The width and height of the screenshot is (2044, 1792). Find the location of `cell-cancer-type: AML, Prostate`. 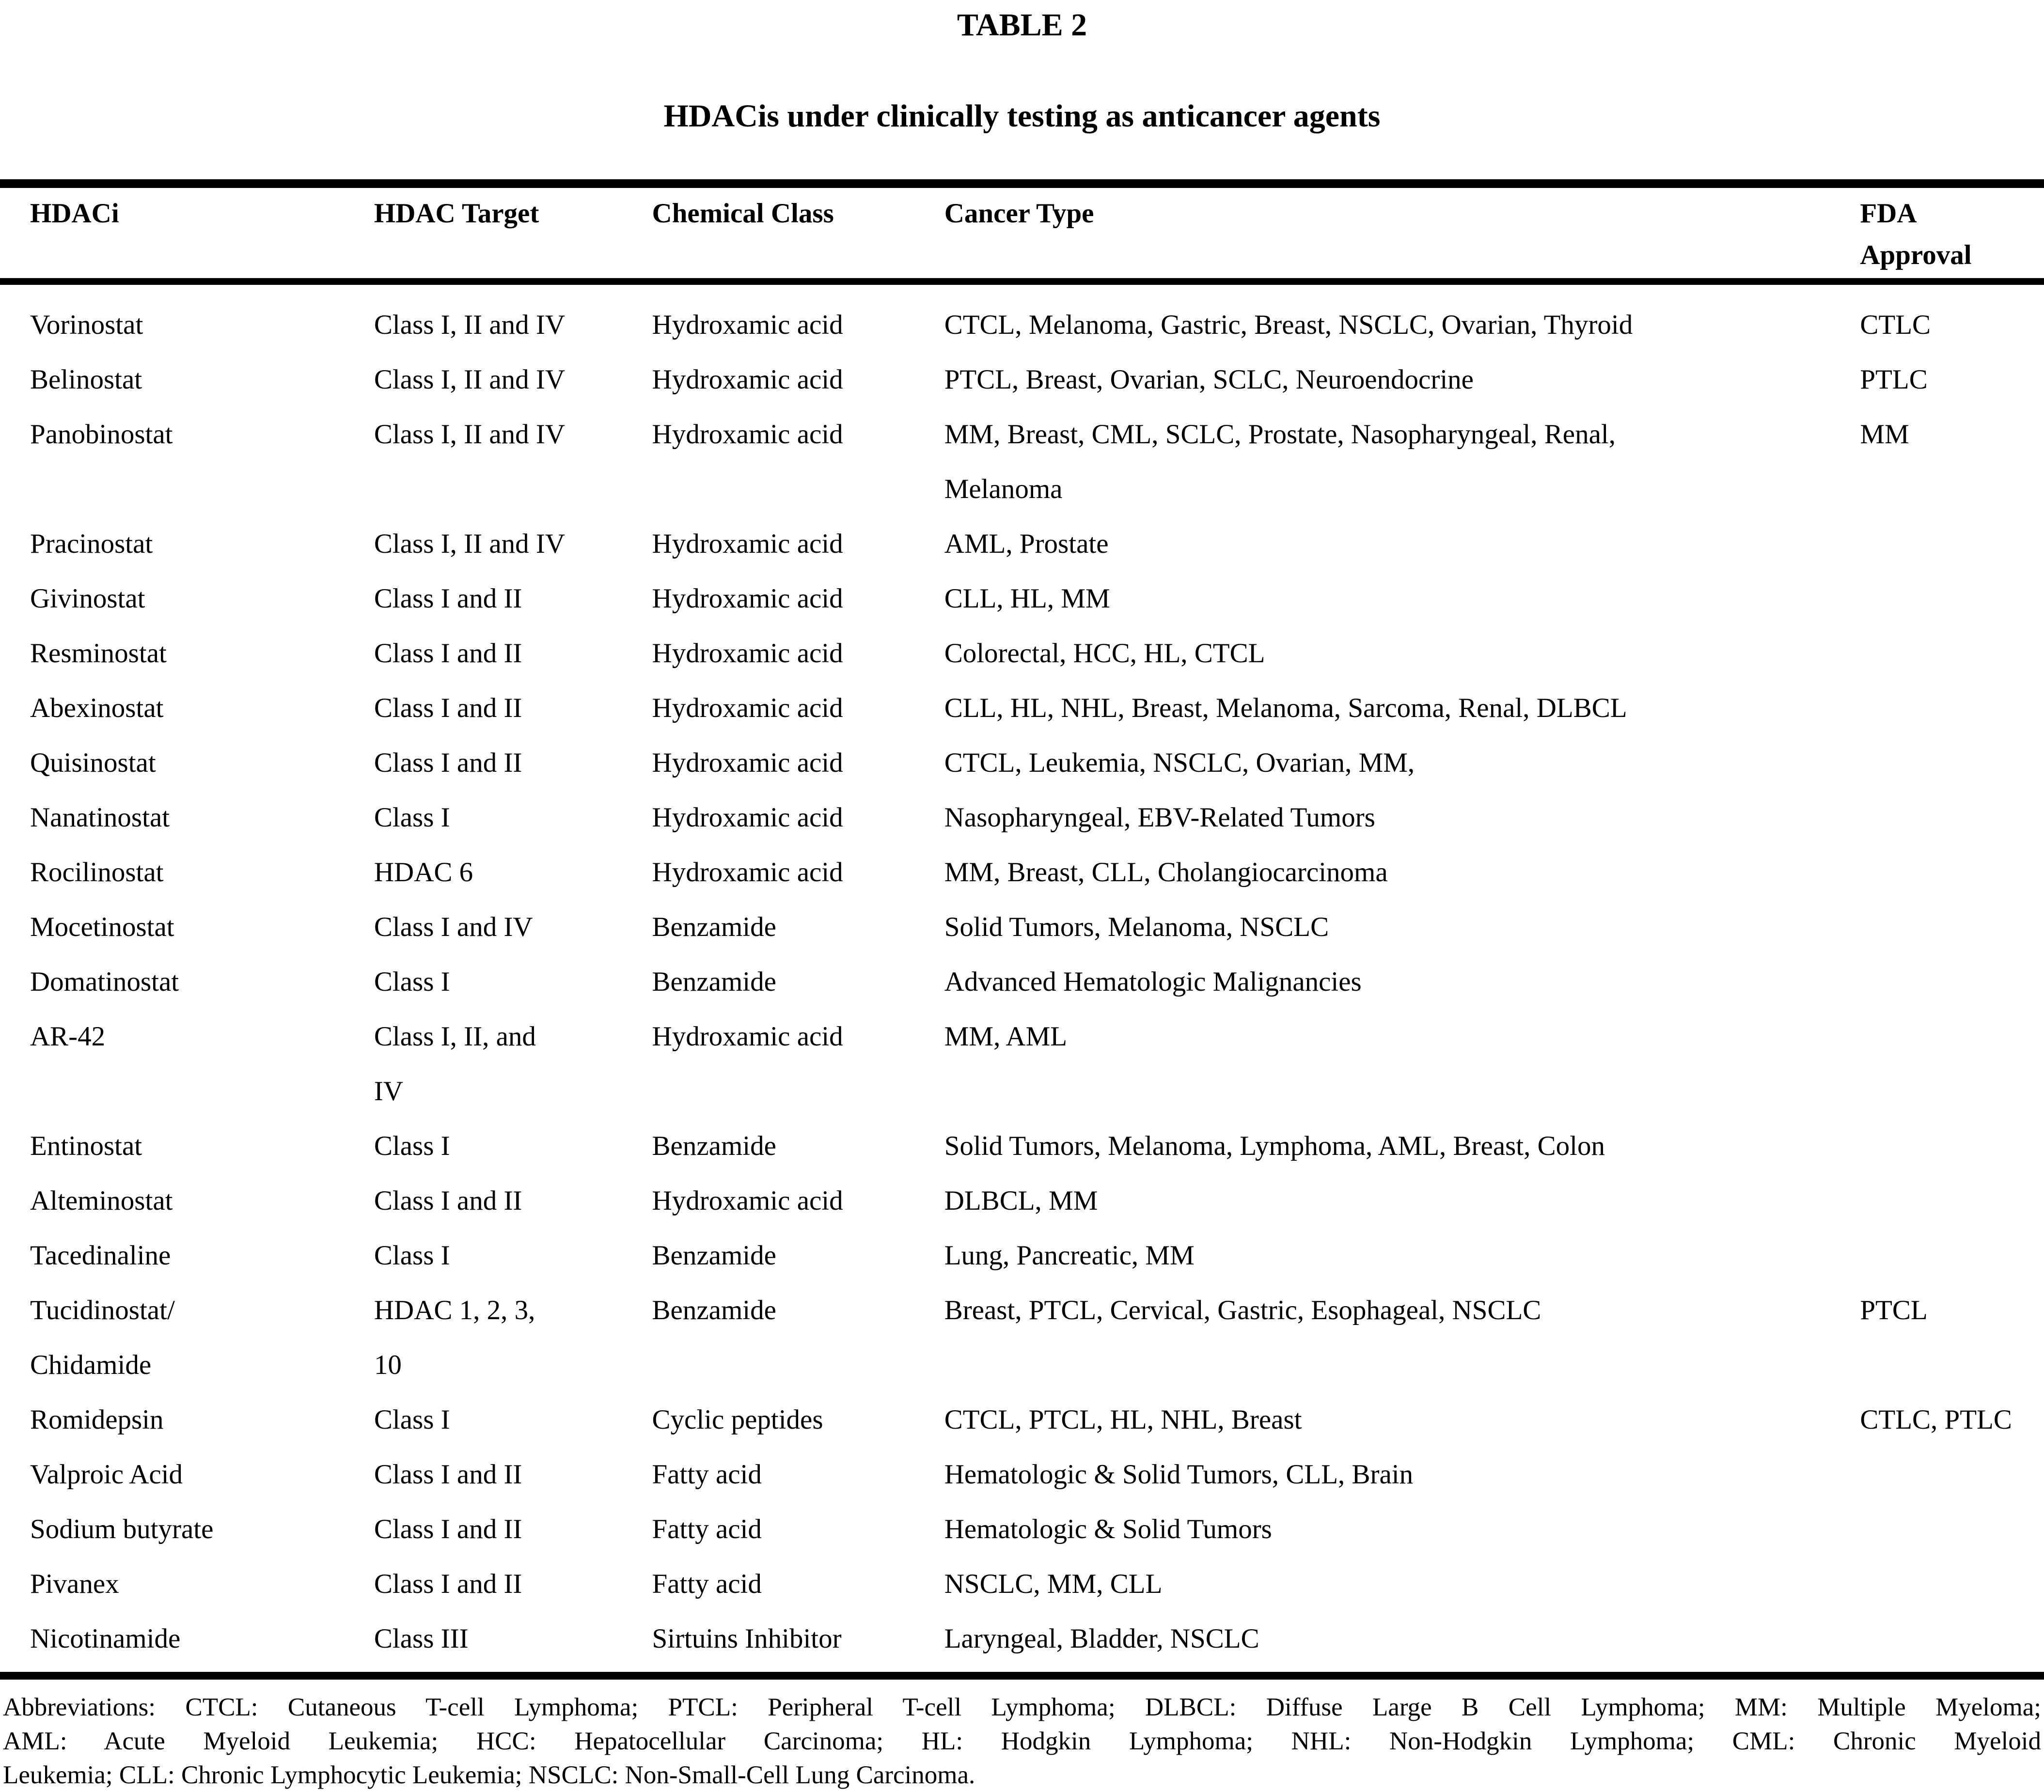

cell-cancer-type: AML, Prostate is located at coordinates (1026, 544).